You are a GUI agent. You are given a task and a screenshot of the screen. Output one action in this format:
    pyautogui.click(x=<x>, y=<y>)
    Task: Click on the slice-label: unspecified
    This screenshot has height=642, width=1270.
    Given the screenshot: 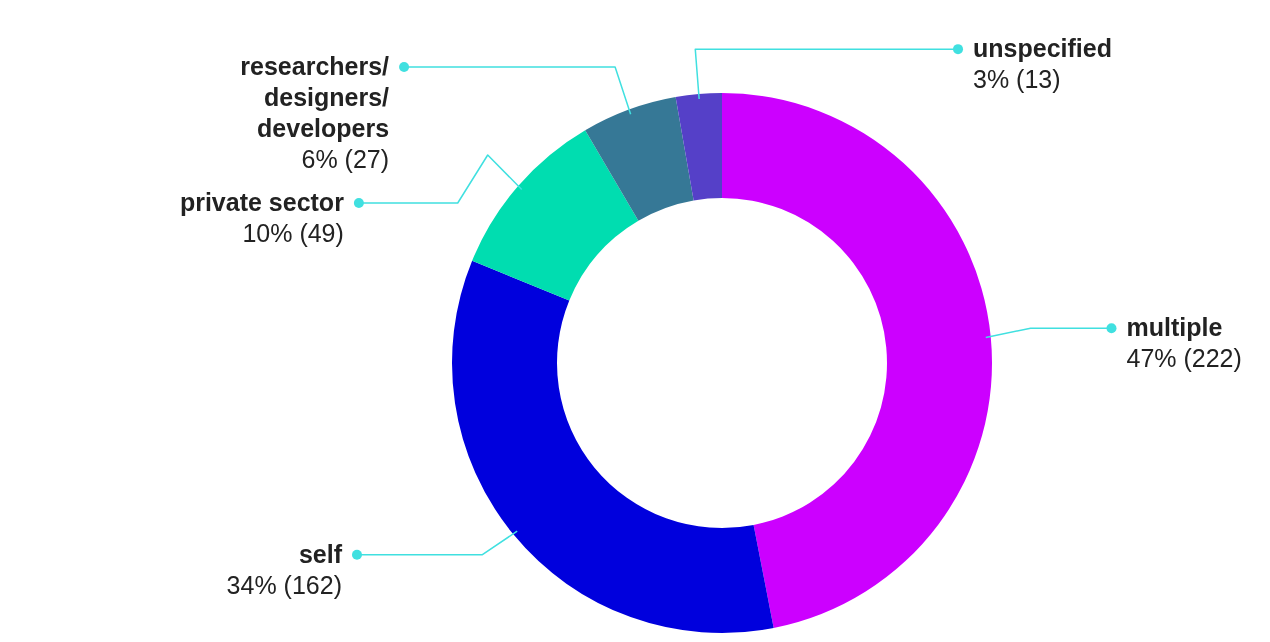 What is the action you would take?
    pyautogui.click(x=1042, y=48)
    